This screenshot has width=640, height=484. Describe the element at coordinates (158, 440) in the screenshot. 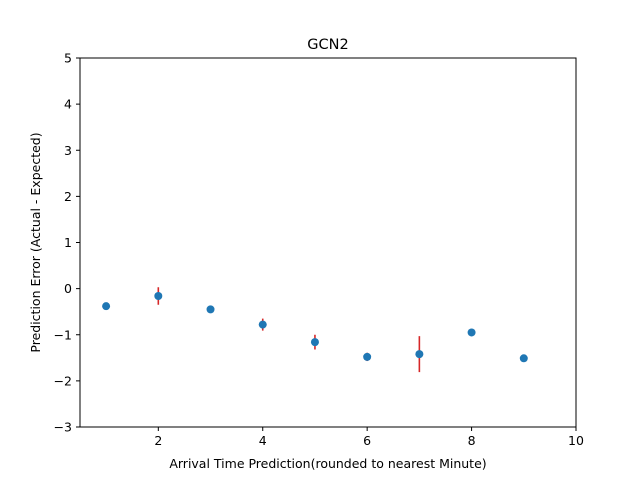

I see `x-tick-label: 2` at that location.